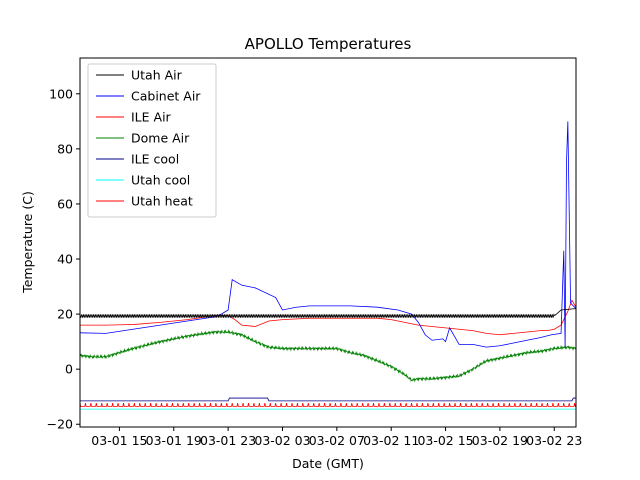 This screenshot has width=640, height=480. What do you see at coordinates (65, 314) in the screenshot?
I see `y-tick-label: 20` at bounding box center [65, 314].